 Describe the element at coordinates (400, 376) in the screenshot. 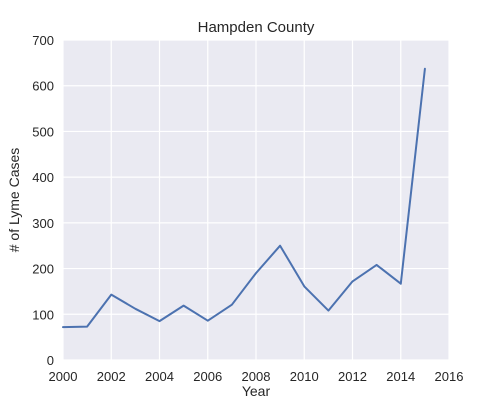

I see `x-tick-label: 2014` at that location.